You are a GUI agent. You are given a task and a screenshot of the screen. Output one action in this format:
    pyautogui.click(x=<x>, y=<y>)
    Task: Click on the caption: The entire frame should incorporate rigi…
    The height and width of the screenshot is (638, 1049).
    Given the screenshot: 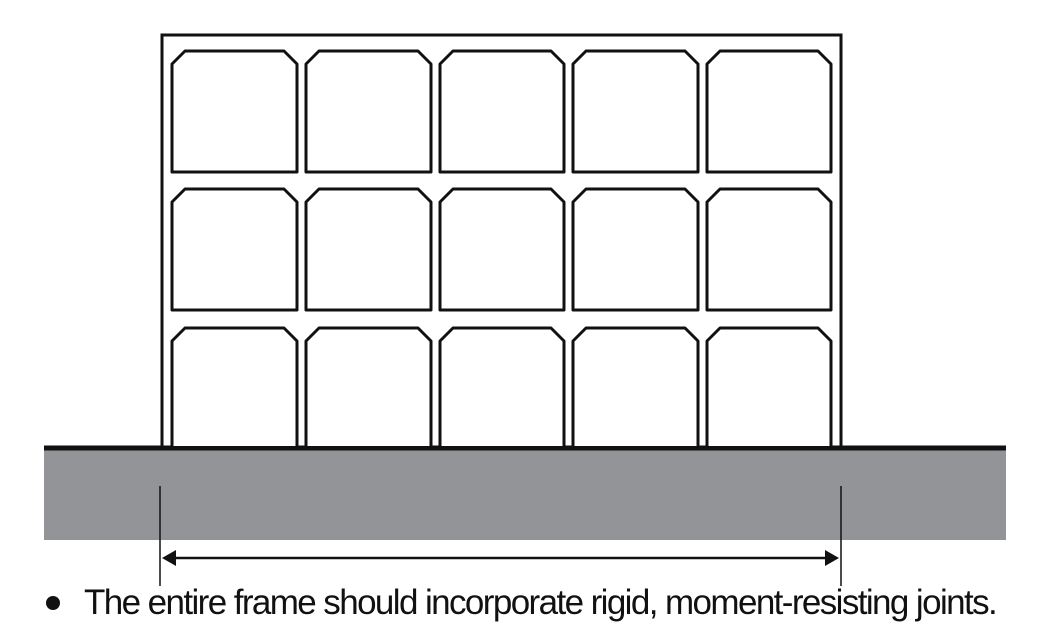 What is the action you would take?
    pyautogui.click(x=522, y=603)
    